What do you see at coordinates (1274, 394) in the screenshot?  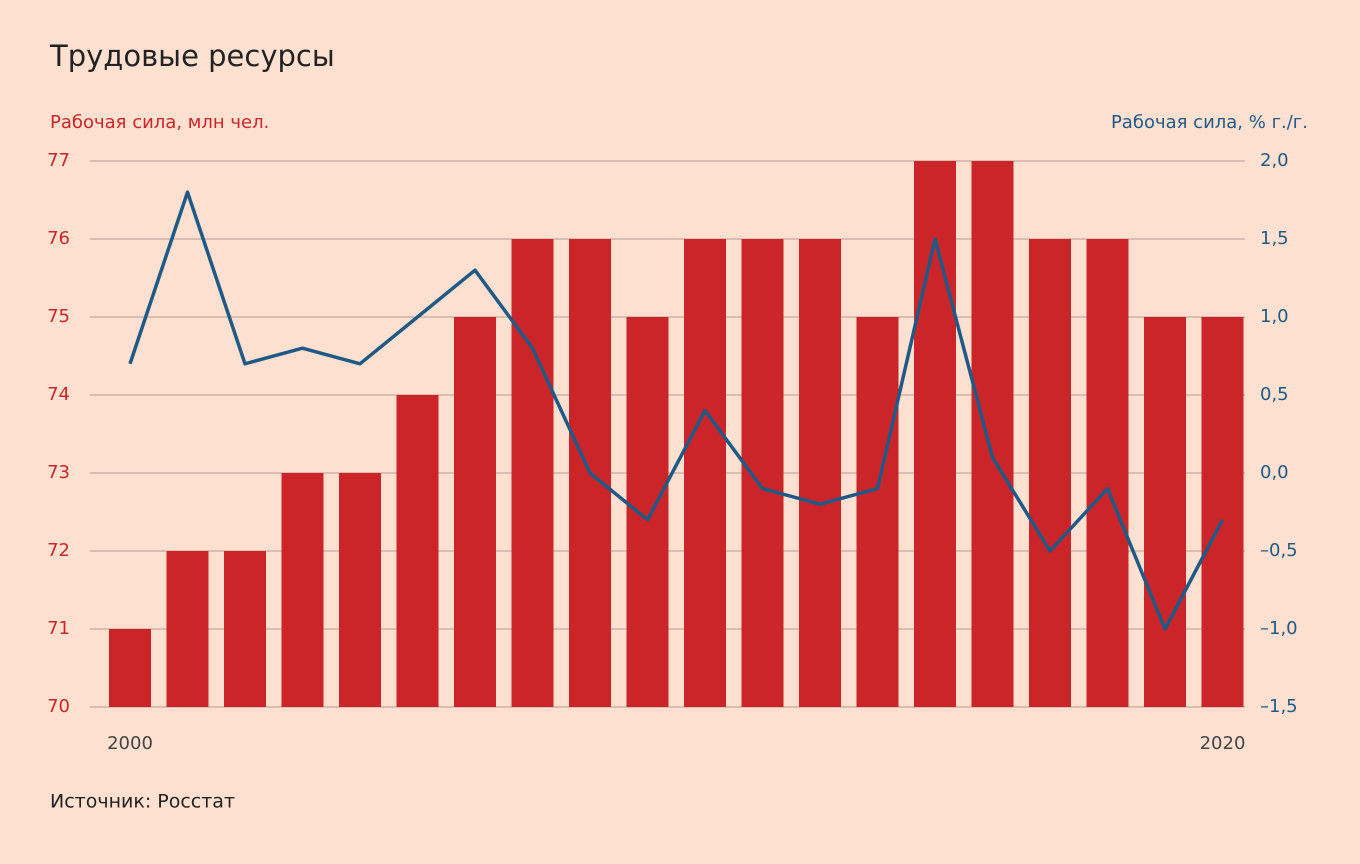 I see `y2-tick-label: 0,5` at bounding box center [1274, 394].